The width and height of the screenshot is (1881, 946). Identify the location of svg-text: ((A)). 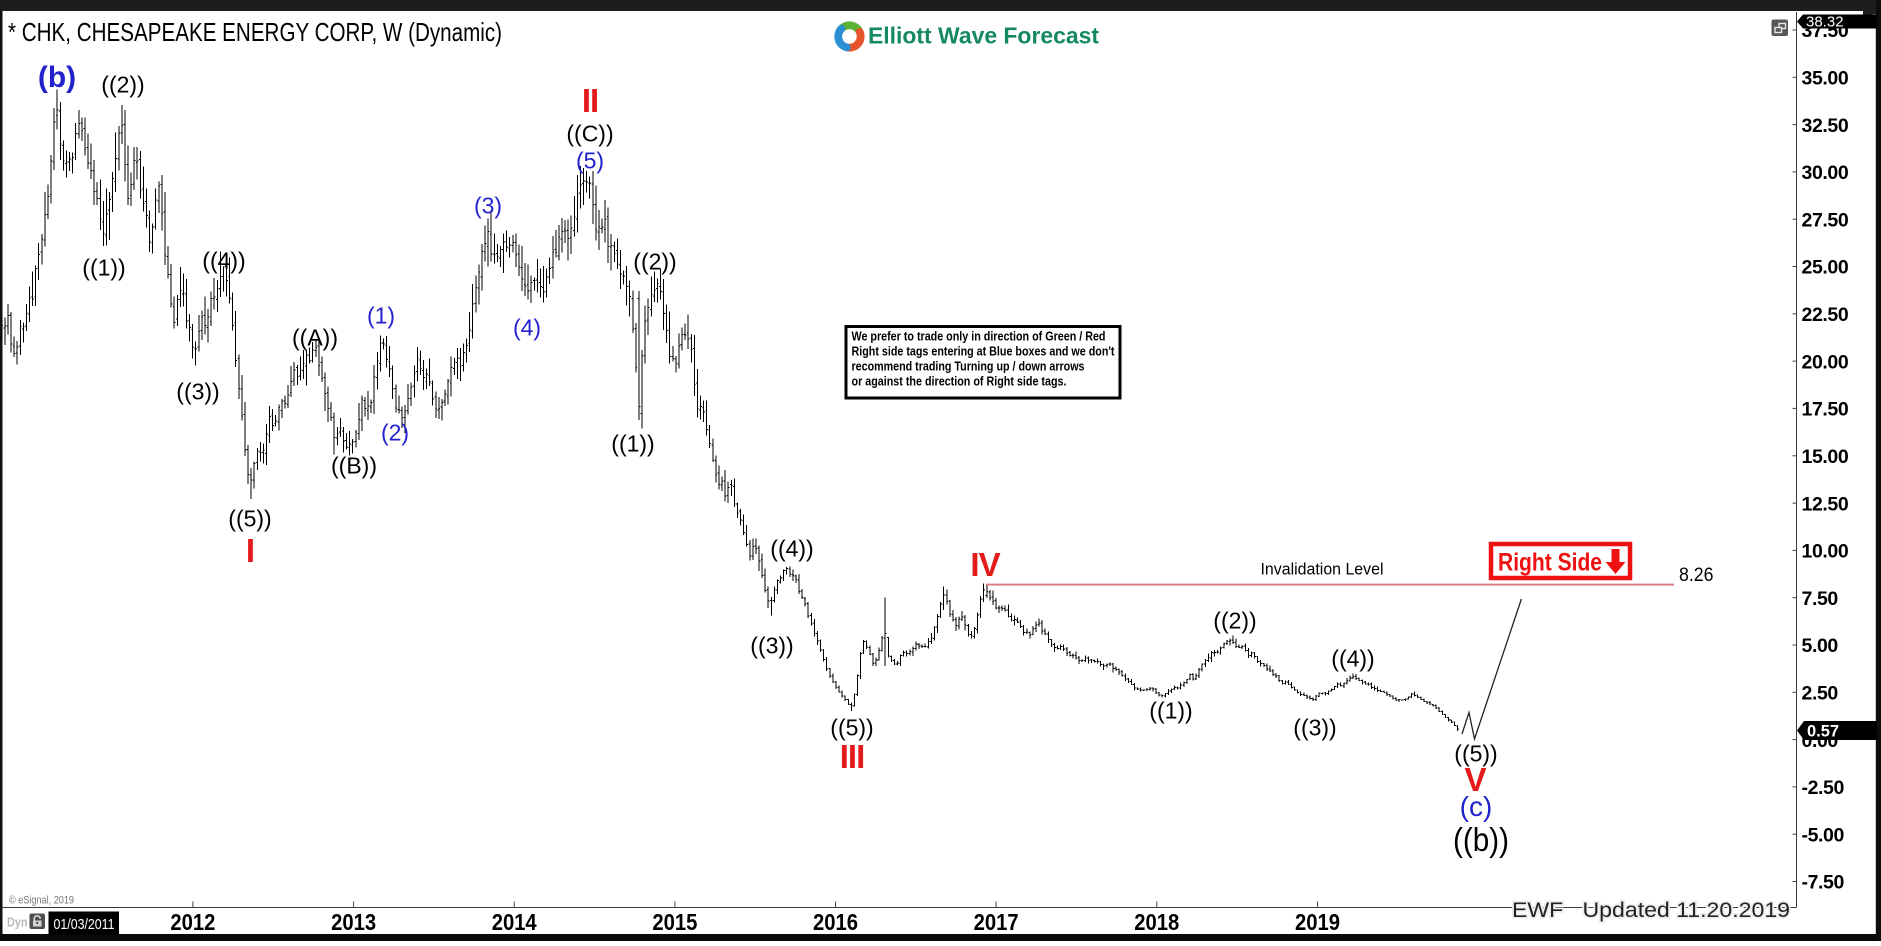
(315, 337).